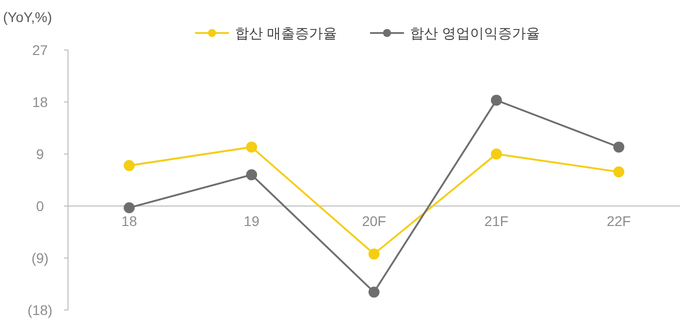 The height and width of the screenshot is (329, 680). I want to click on y-tick-label: 9, so click(40, 154).